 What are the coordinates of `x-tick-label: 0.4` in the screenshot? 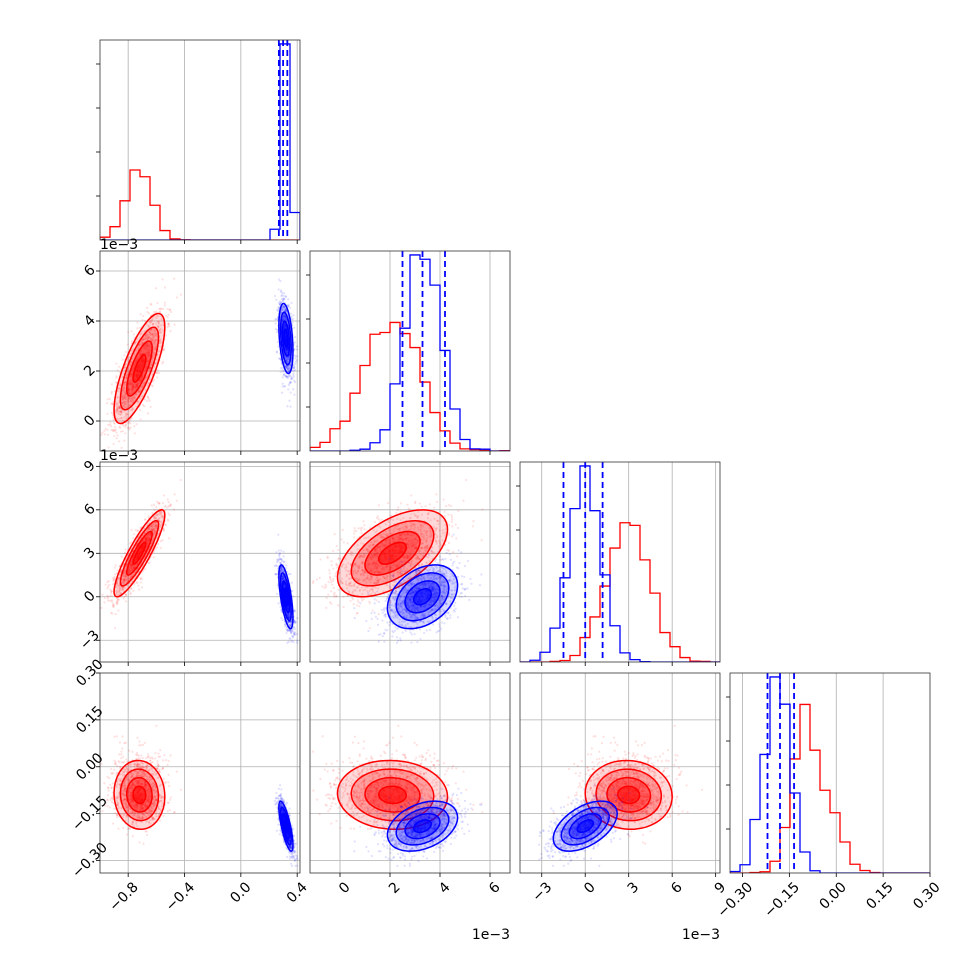 It's located at (297, 892).